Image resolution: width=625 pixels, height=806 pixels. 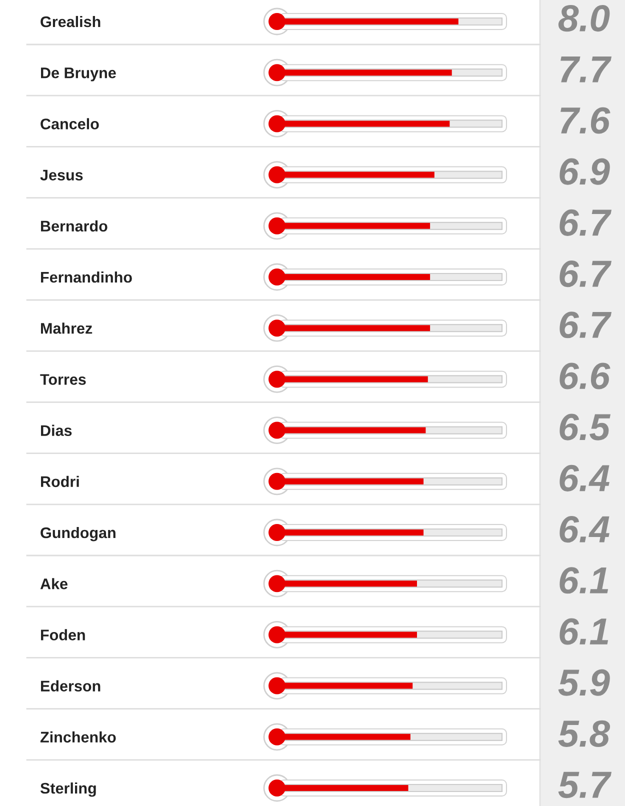 I want to click on data-label: 6.9, so click(x=585, y=171).